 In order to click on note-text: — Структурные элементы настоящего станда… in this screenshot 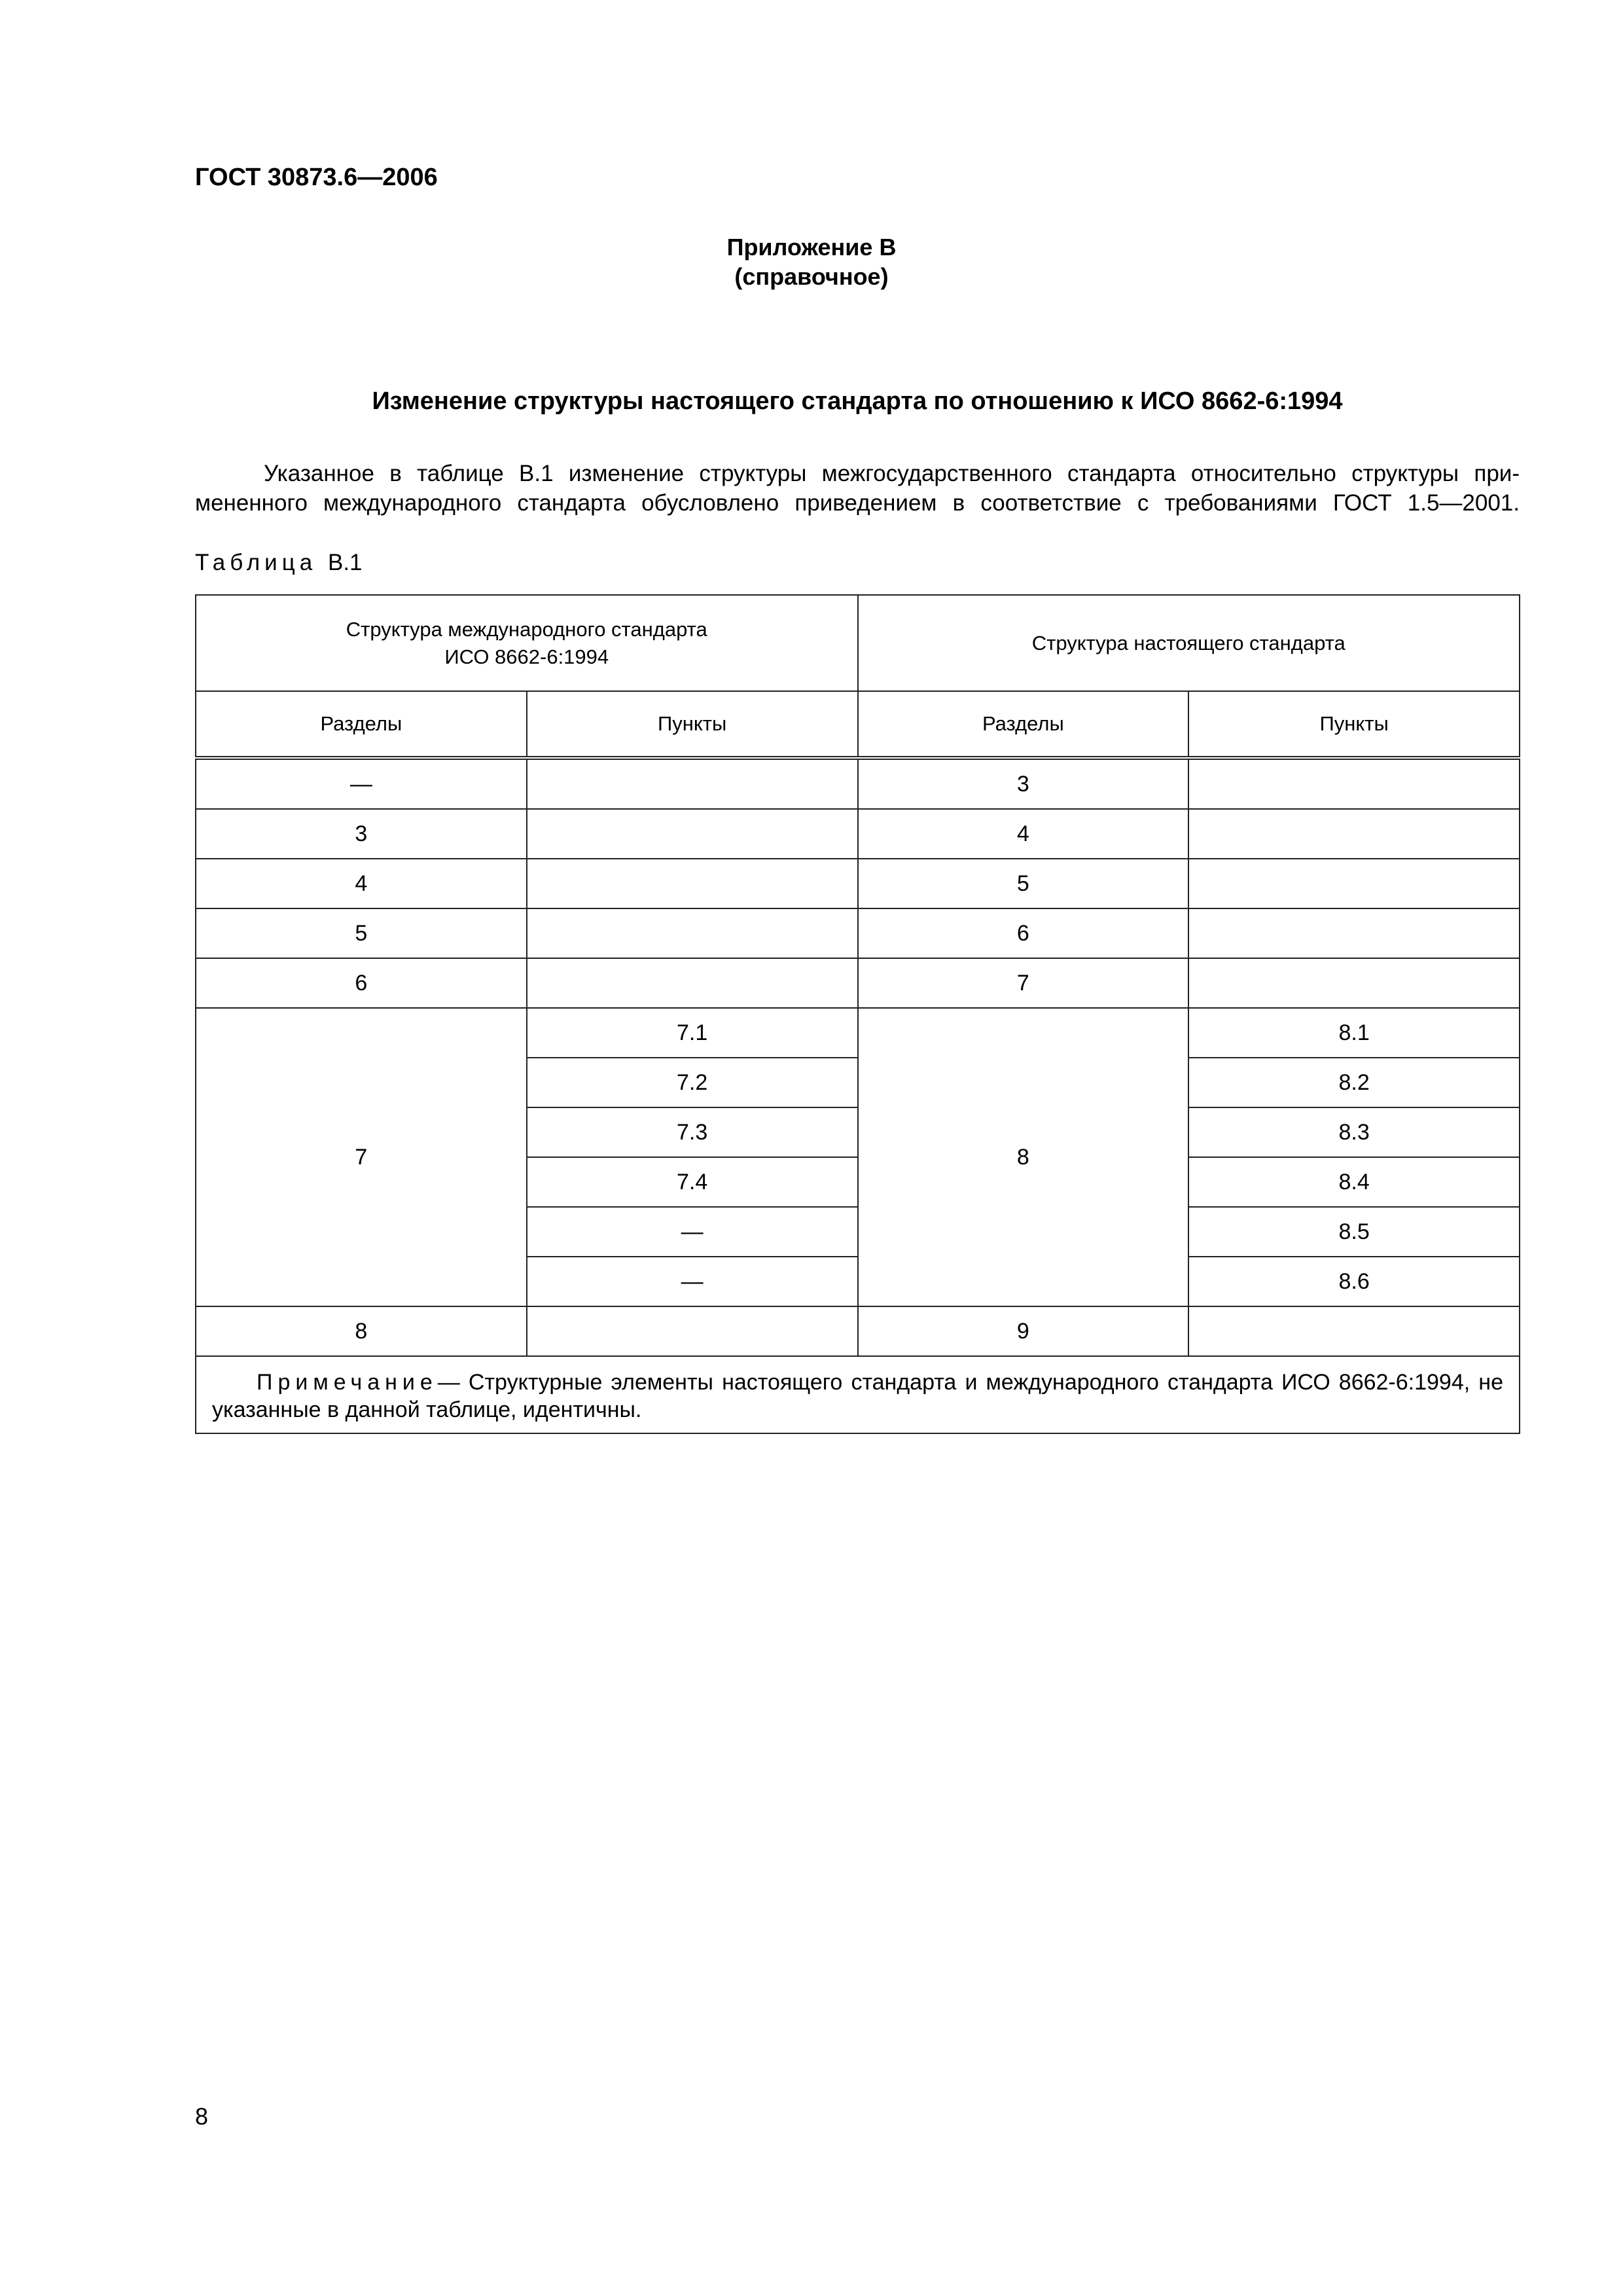, I will do `click(857, 1396)`.